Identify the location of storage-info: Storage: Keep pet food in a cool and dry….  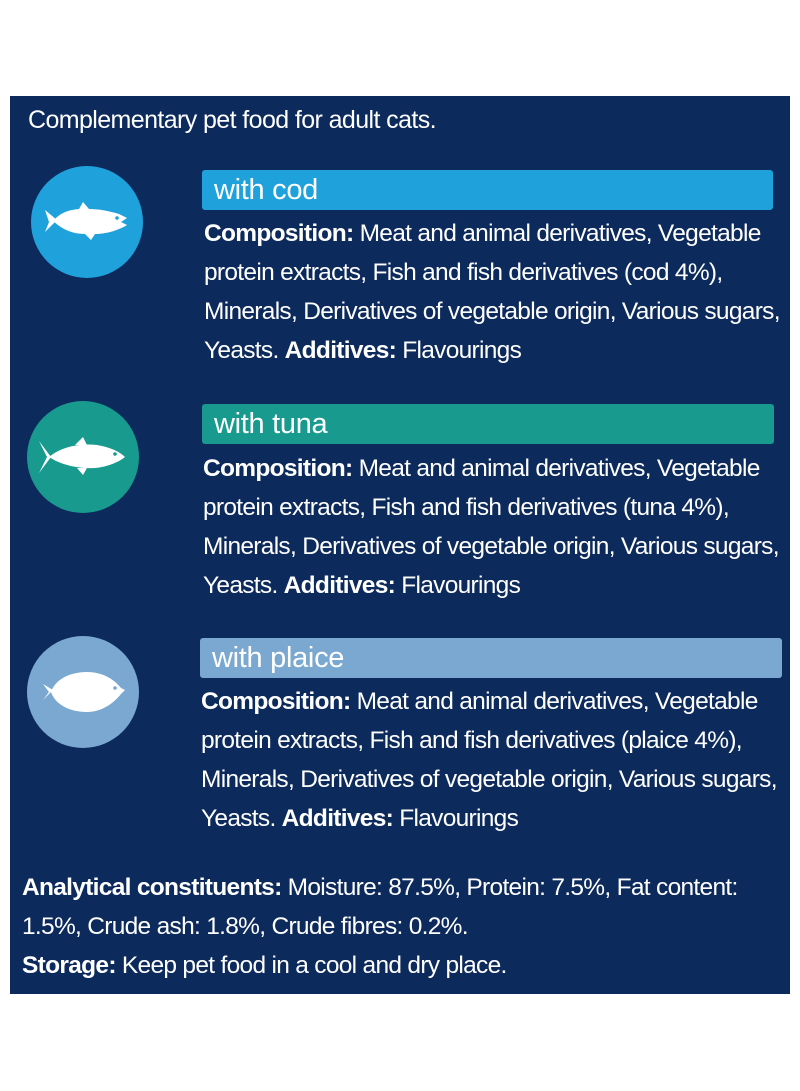
(404, 965).